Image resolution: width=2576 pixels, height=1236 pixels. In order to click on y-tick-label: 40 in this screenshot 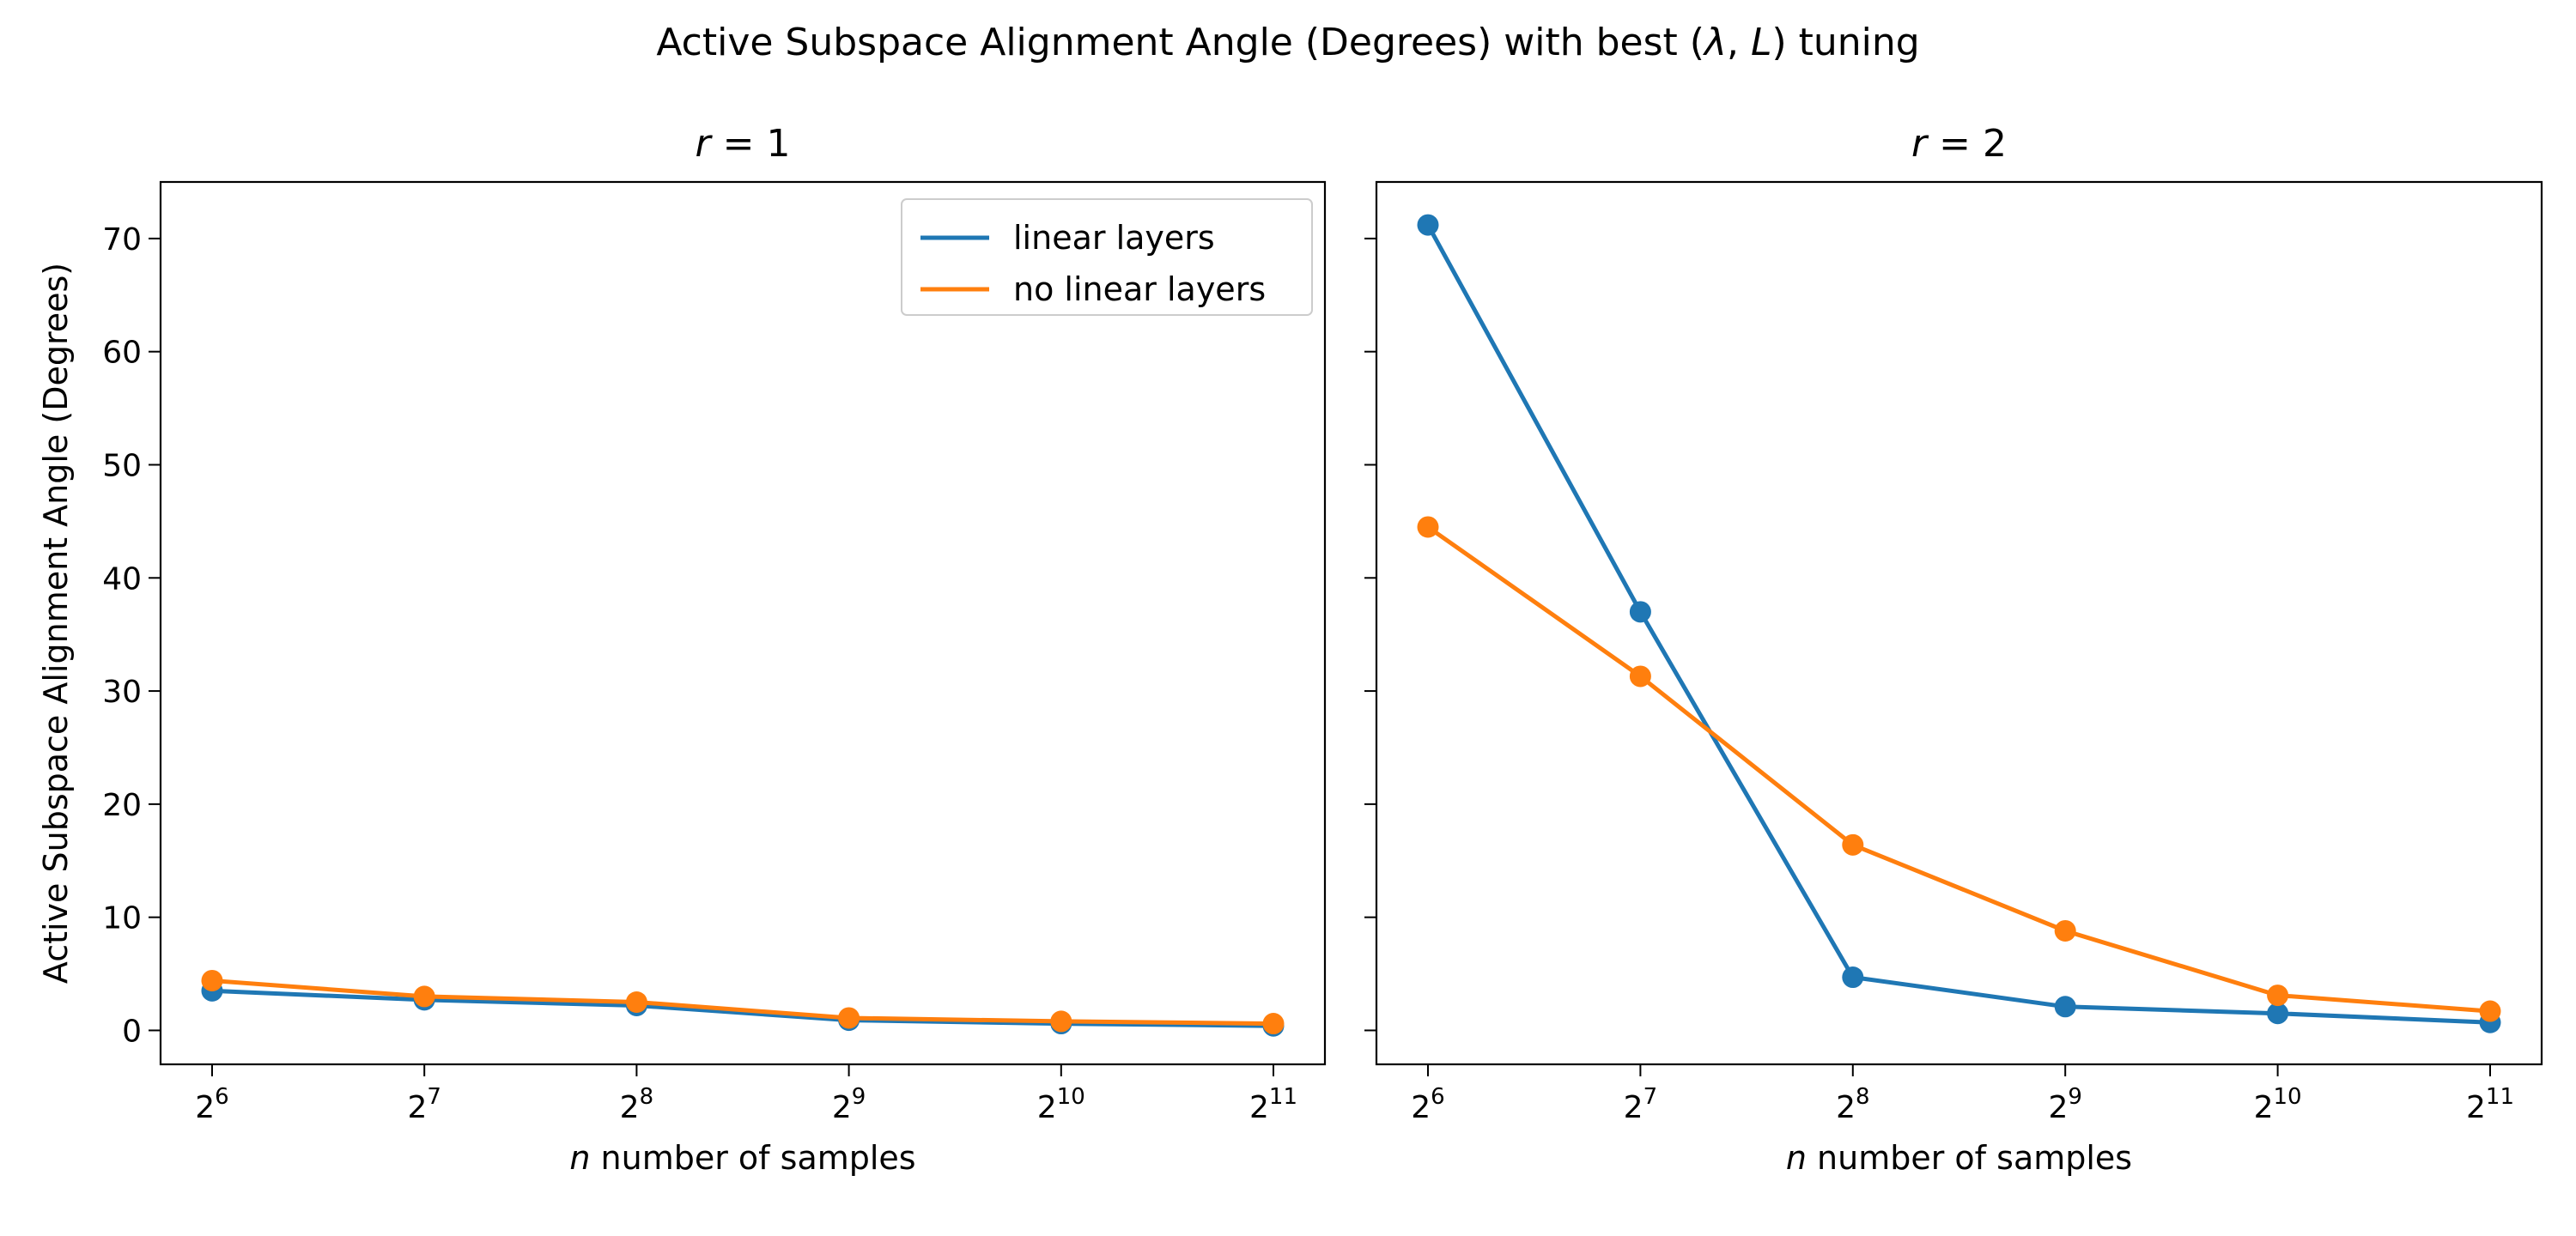, I will do `click(122, 579)`.